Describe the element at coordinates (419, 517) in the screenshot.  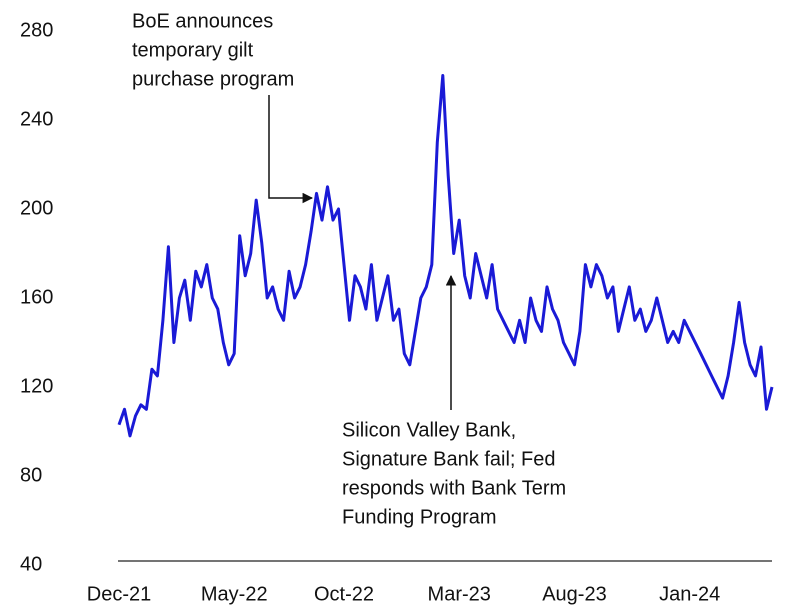
I see `annotation: Funding Program` at that location.